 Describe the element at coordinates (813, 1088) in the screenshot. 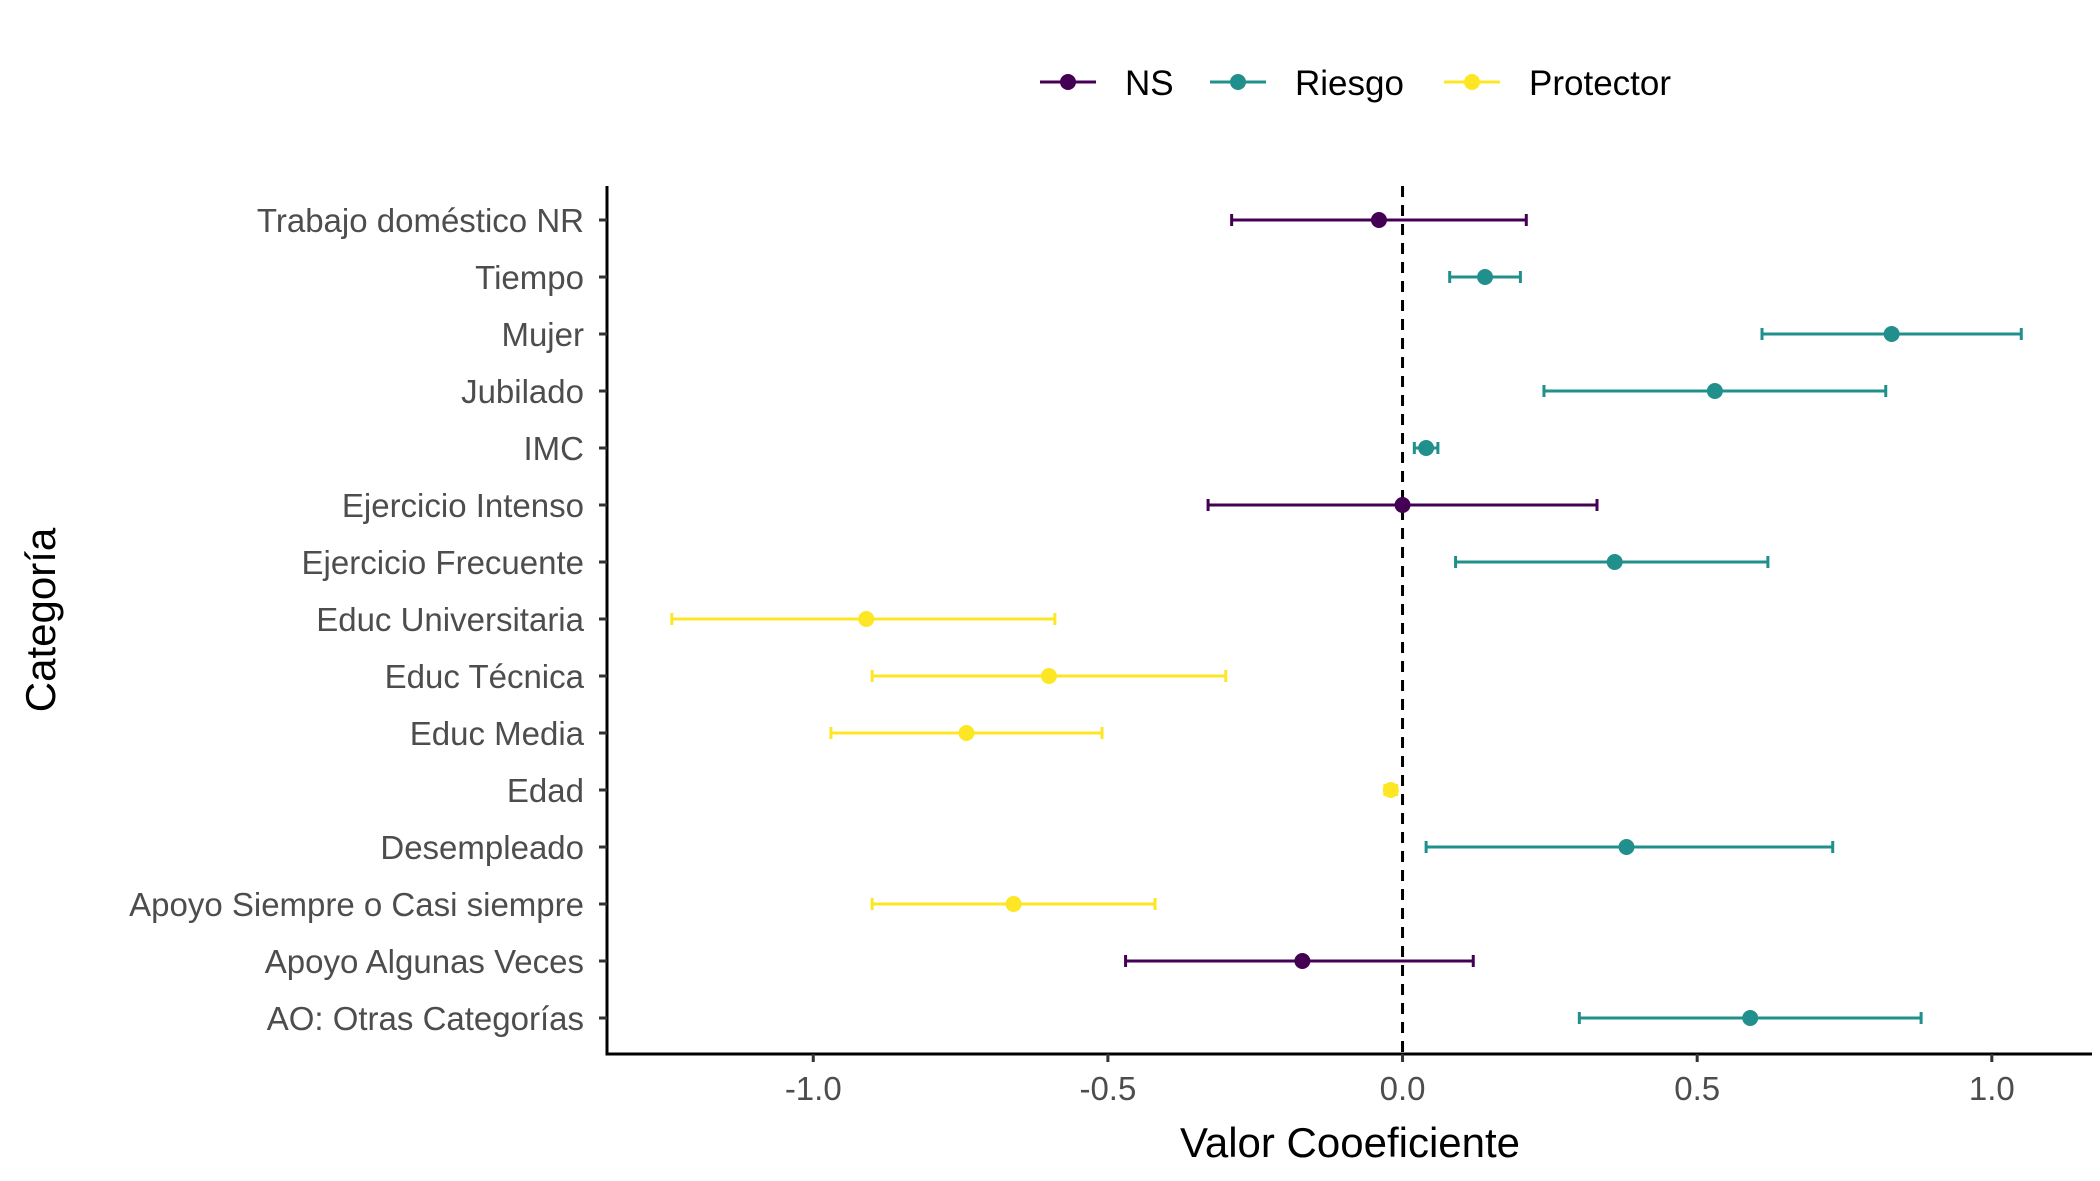

I see `x-tick-label: -1.0` at that location.